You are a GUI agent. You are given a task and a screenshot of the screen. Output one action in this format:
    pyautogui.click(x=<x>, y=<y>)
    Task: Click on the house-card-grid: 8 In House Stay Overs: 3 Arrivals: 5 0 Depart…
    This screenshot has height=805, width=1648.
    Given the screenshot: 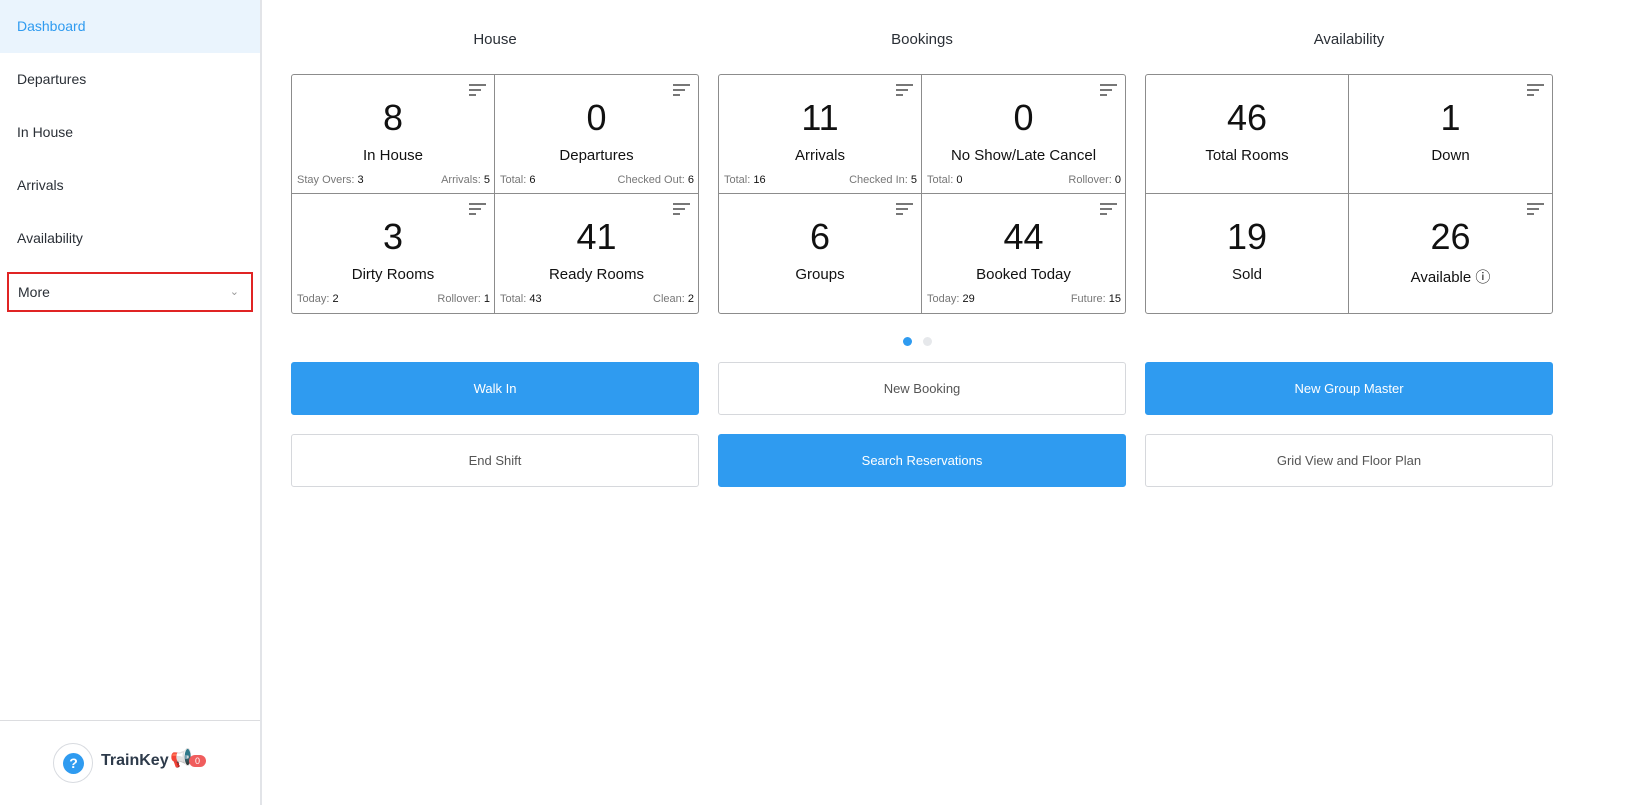 What is the action you would take?
    pyautogui.click(x=495, y=194)
    